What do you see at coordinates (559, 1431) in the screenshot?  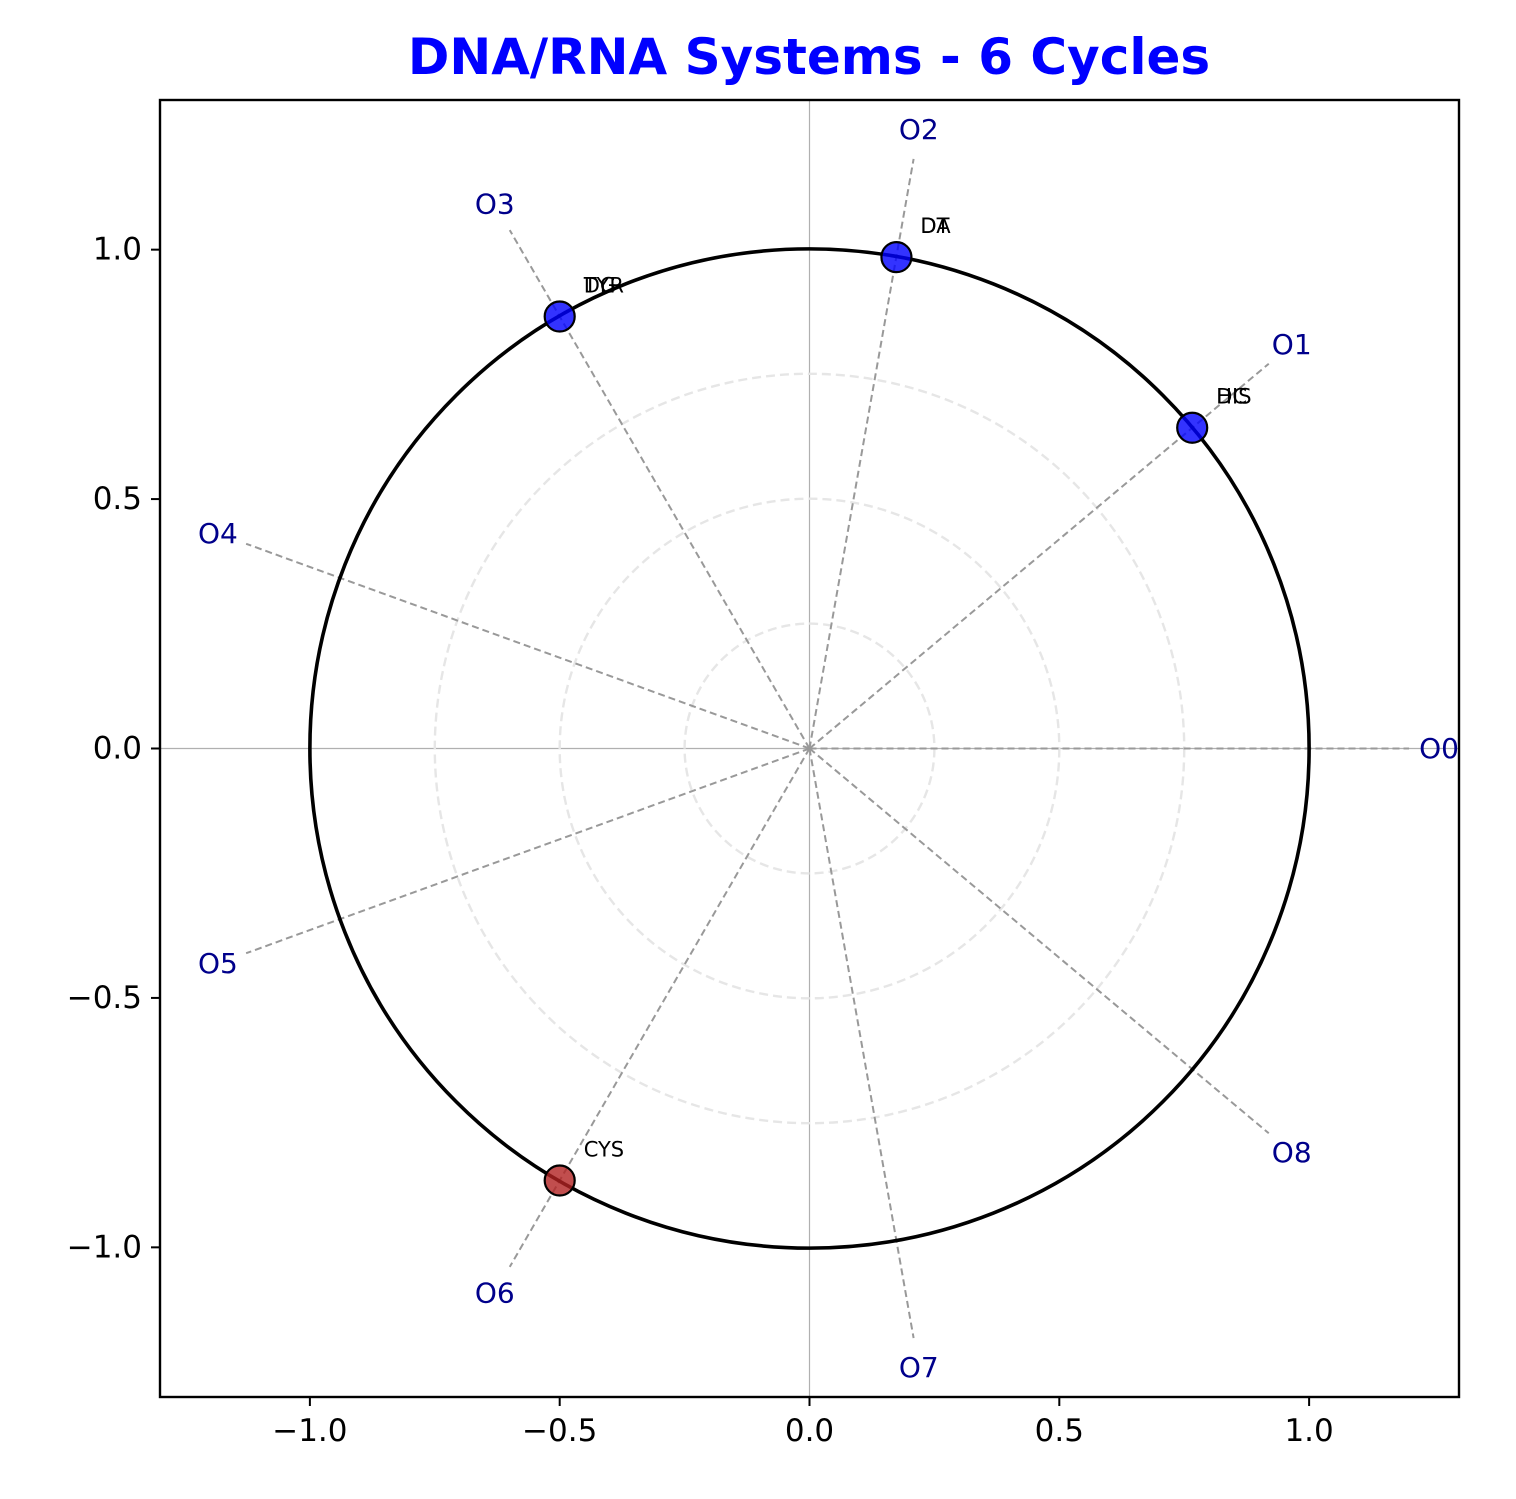 I see `x-tick-label: −0.5` at bounding box center [559, 1431].